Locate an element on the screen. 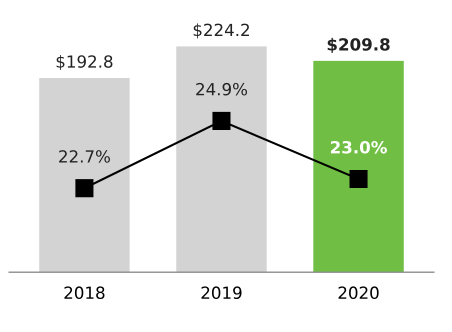 The width and height of the screenshot is (452, 332). x-tick-label: 2018 is located at coordinates (84, 293).